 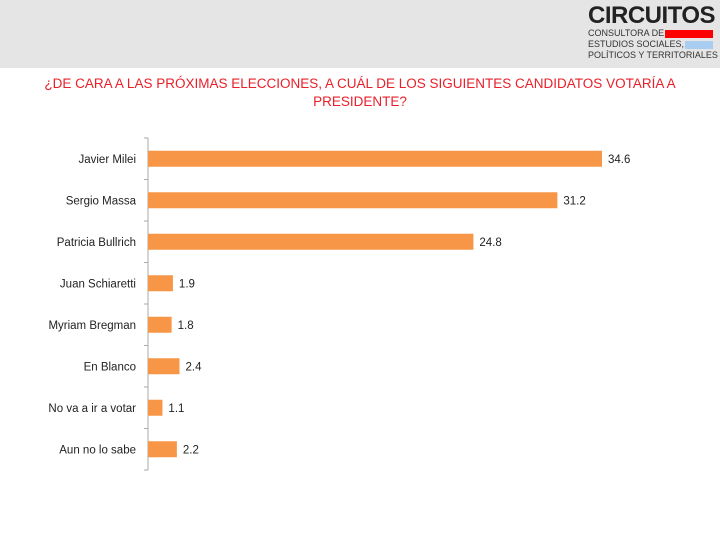 I want to click on data-label: 24.8, so click(x=490, y=243).